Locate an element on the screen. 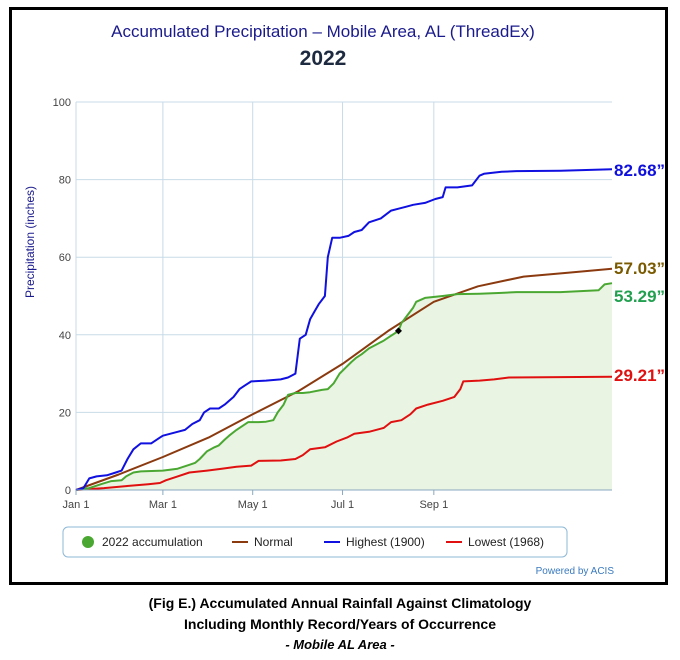  y-tick-label: 100 is located at coordinates (62, 103).